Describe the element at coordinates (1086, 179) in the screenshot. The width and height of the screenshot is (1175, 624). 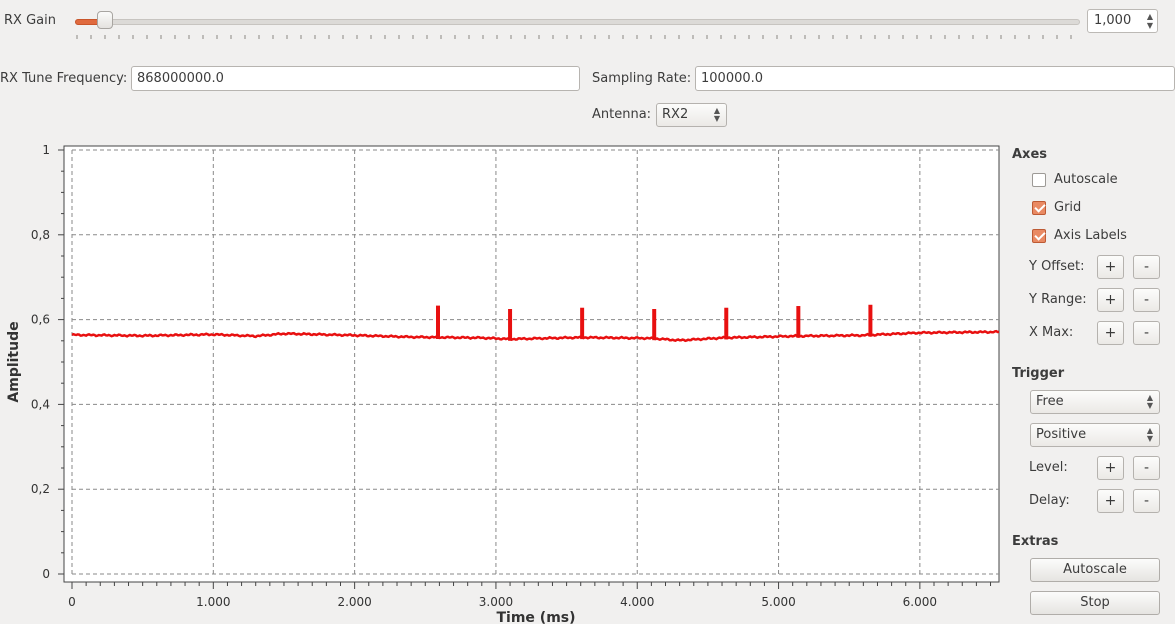
I see `autoscale-check-label: Autoscale` at that location.